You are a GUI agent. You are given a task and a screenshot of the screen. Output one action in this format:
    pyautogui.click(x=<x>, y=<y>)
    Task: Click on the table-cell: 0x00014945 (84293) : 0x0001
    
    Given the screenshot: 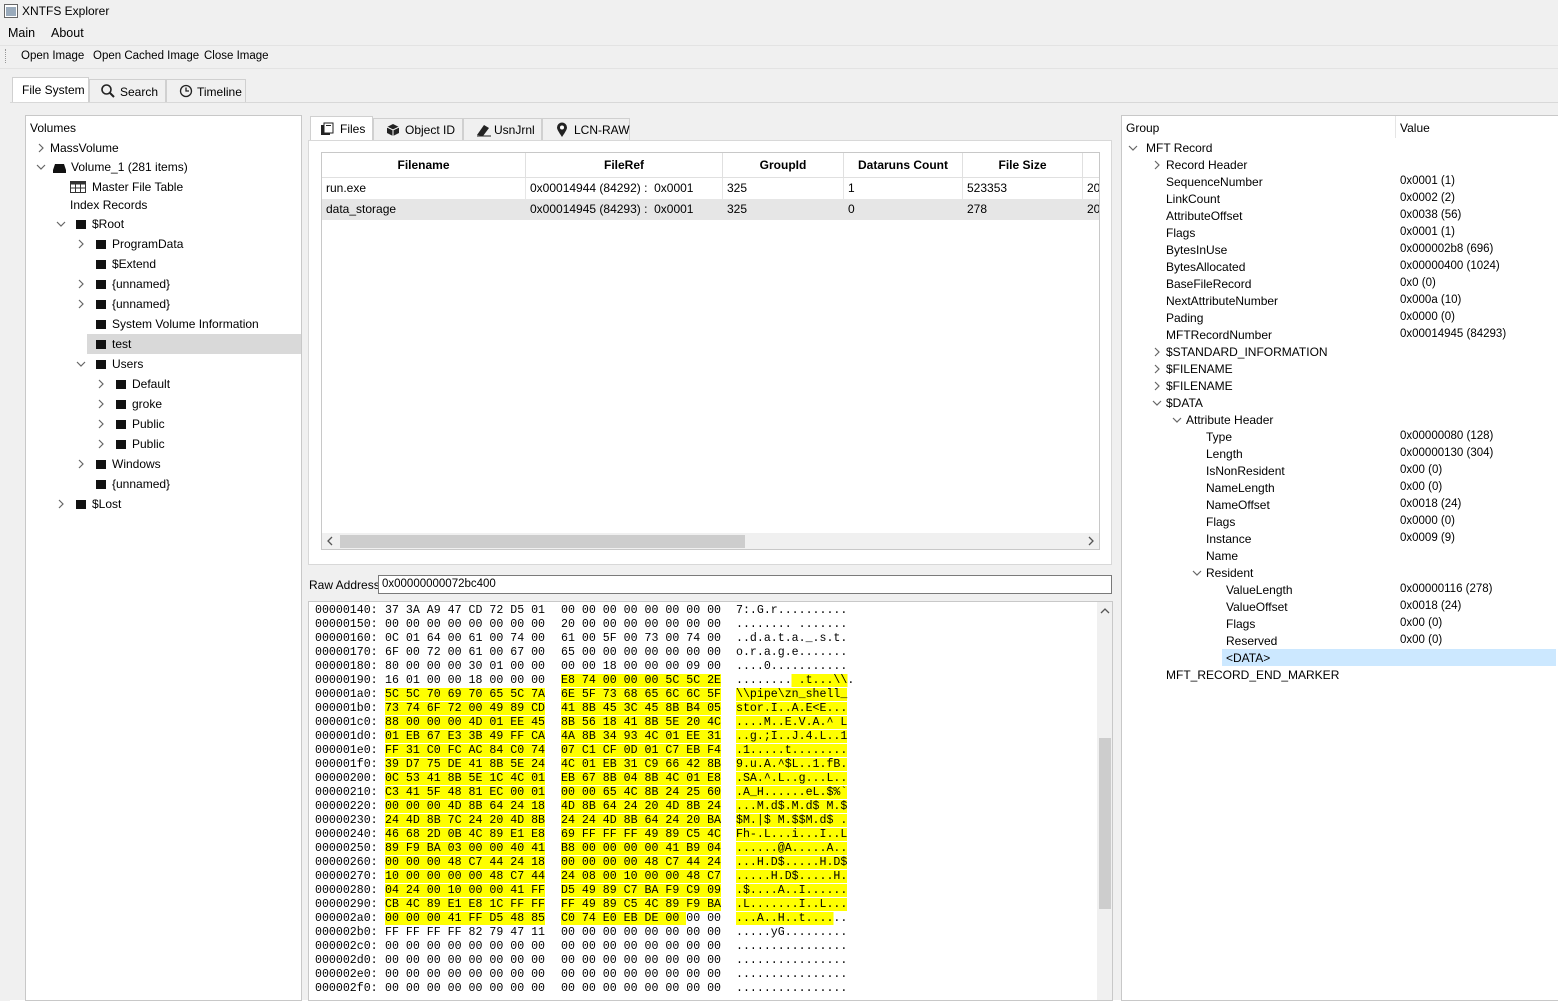 What is the action you would take?
    pyautogui.click(x=624, y=209)
    